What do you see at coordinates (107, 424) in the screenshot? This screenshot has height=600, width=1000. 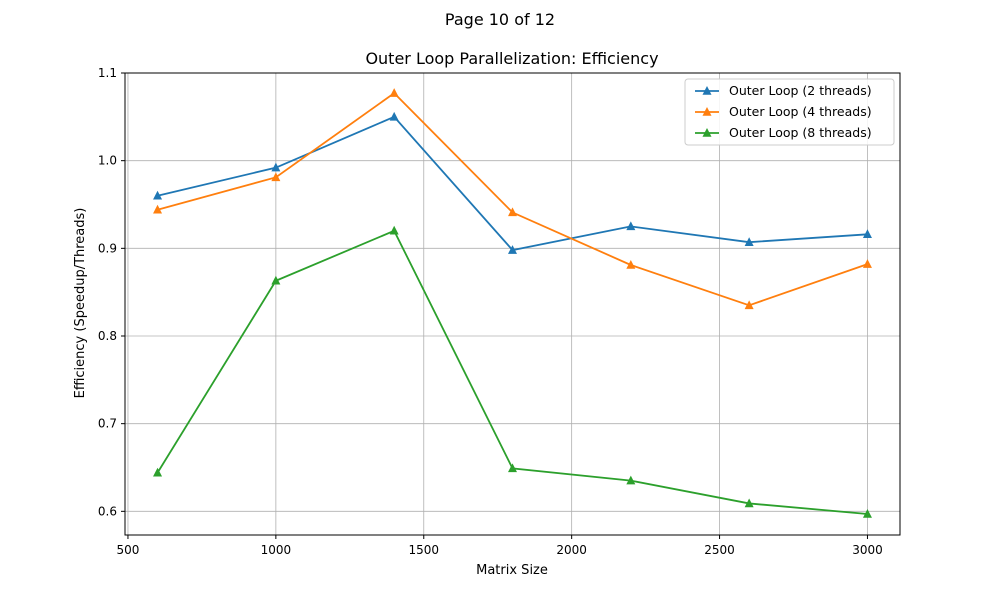 I see `y-tick-label: 0.7` at bounding box center [107, 424].